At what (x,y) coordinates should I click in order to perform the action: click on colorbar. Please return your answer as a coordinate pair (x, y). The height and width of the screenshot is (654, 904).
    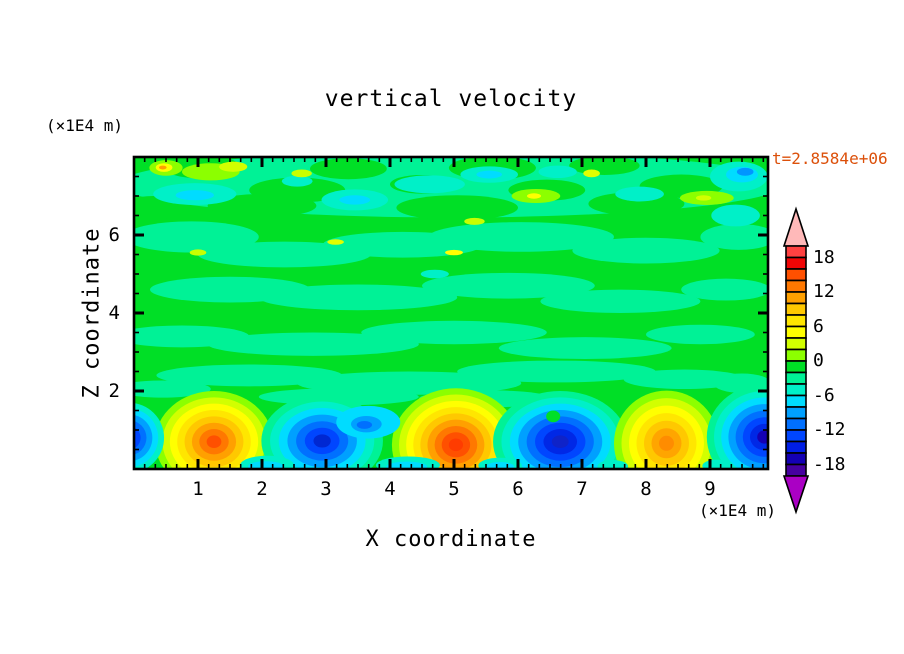
    Looking at the image, I should click on (796, 360).